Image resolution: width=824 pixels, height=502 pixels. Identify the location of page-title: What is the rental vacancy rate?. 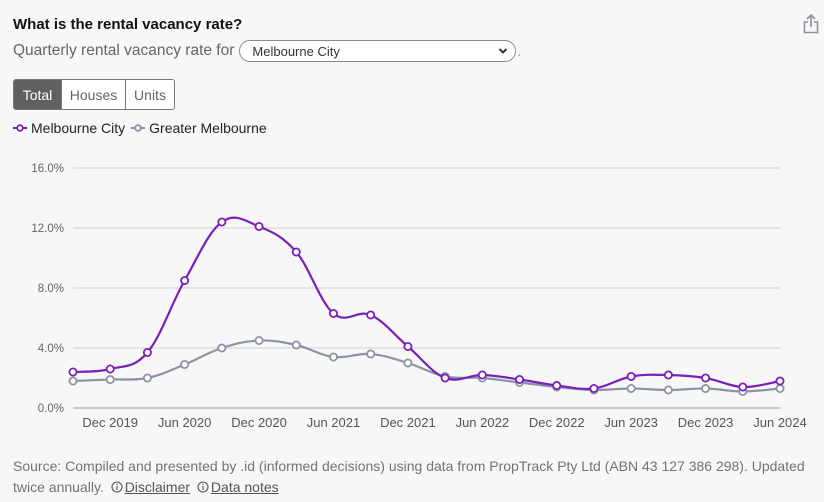
(128, 24).